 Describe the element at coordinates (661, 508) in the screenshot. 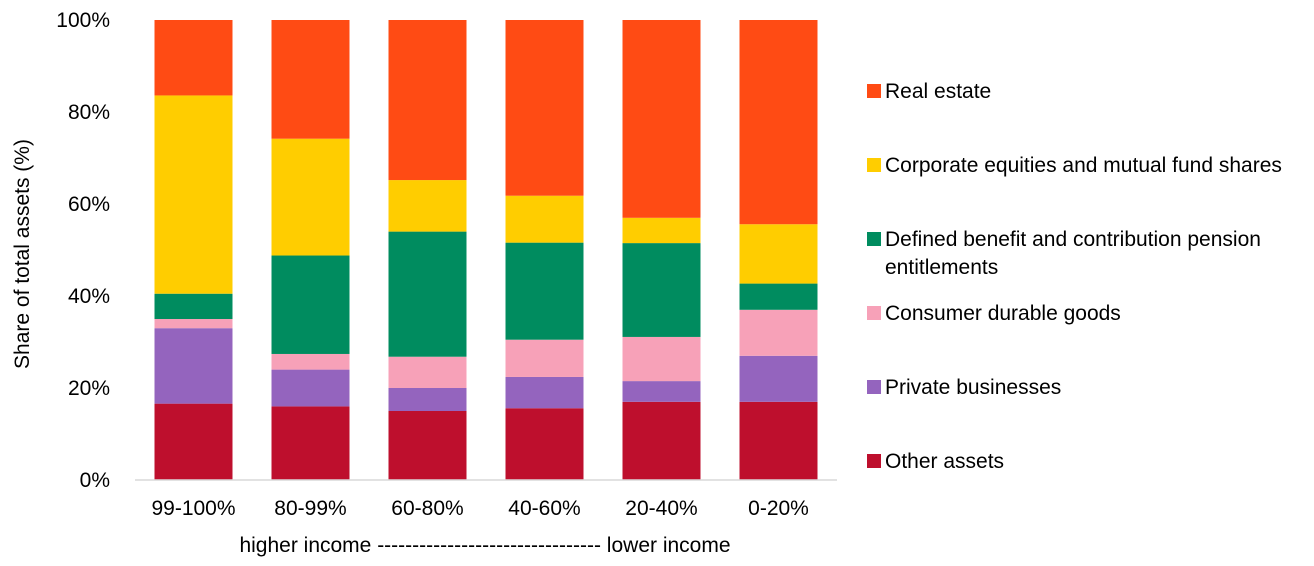

I see `x-tick-label: 20-40%` at that location.